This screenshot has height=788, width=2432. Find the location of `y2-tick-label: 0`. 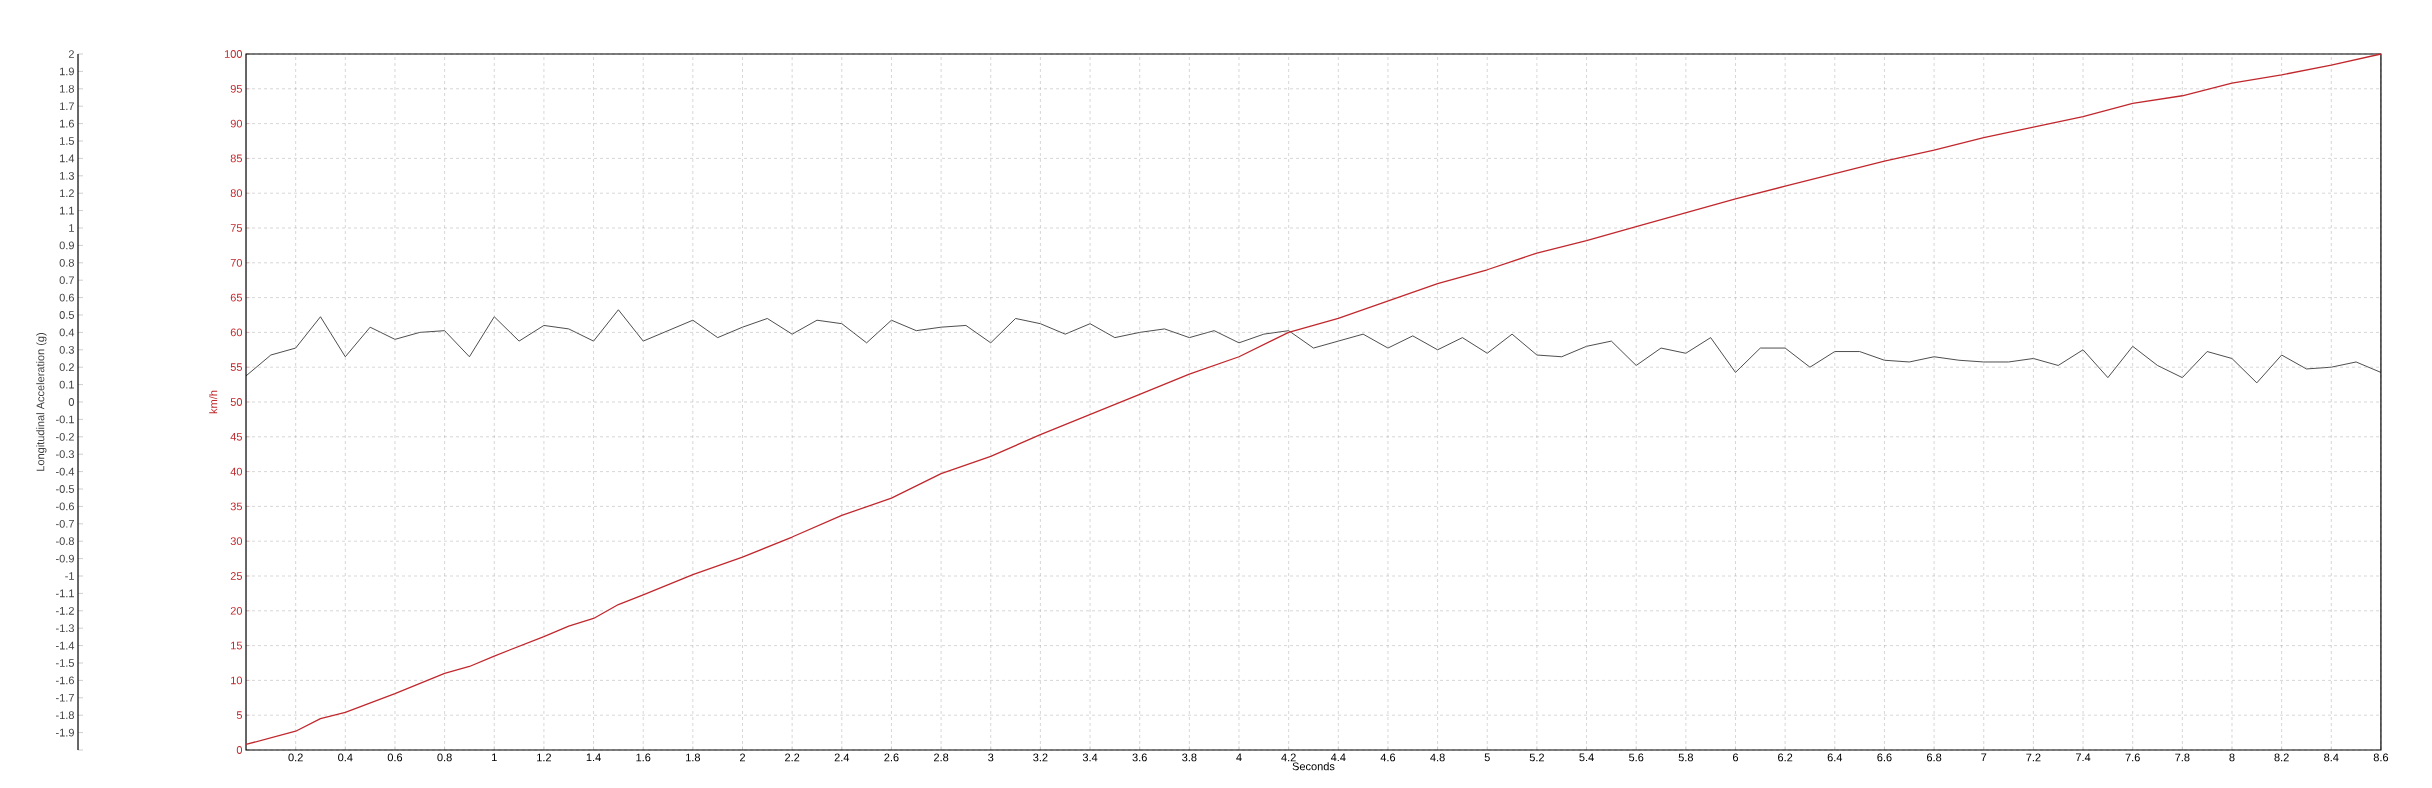

y2-tick-label: 0 is located at coordinates (239, 750).